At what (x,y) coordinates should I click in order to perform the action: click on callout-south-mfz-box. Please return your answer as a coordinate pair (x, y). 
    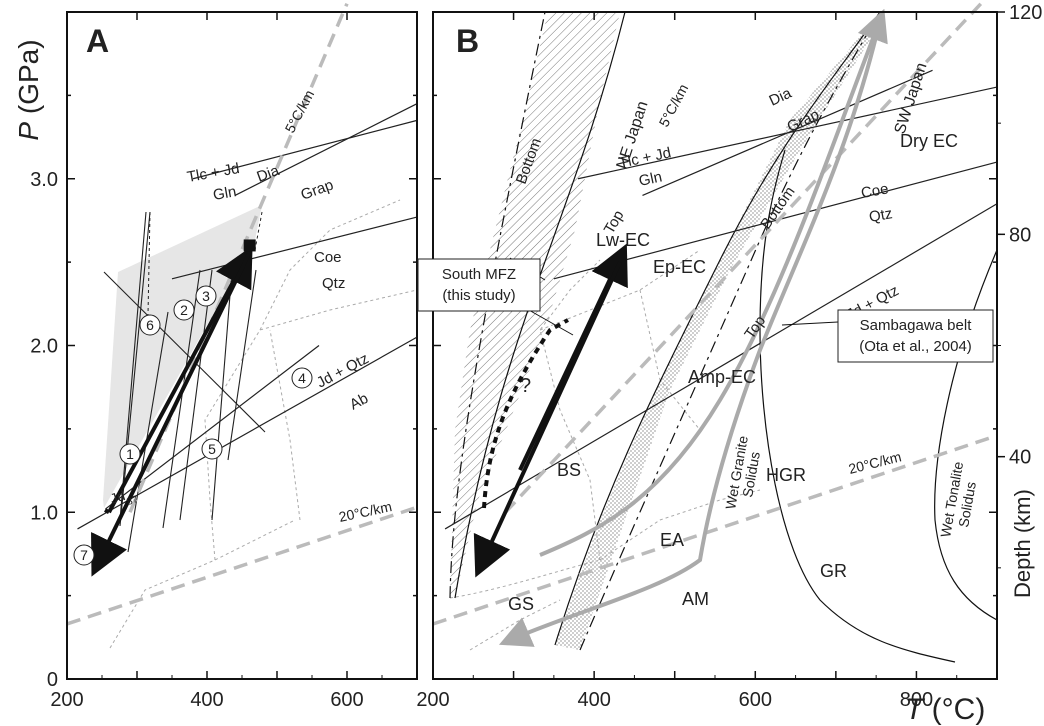
    Looking at the image, I should click on (479, 285).